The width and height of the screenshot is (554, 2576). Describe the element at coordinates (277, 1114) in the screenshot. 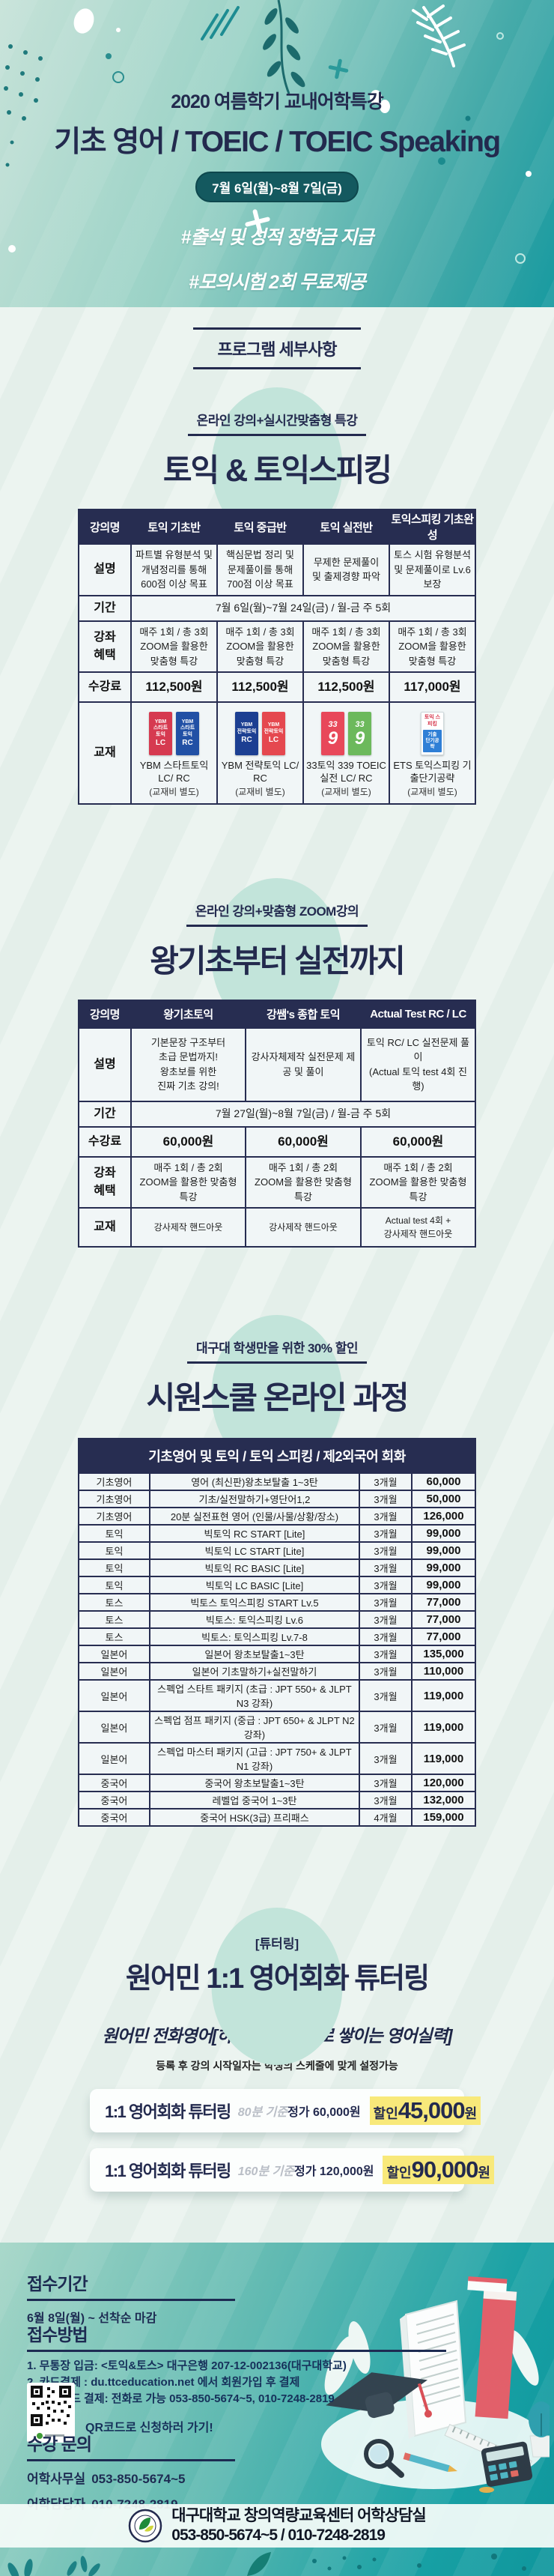

I see `period-row: 기간 7월 27일(월)~8월 7일(금) / 월-금 주 5회` at that location.